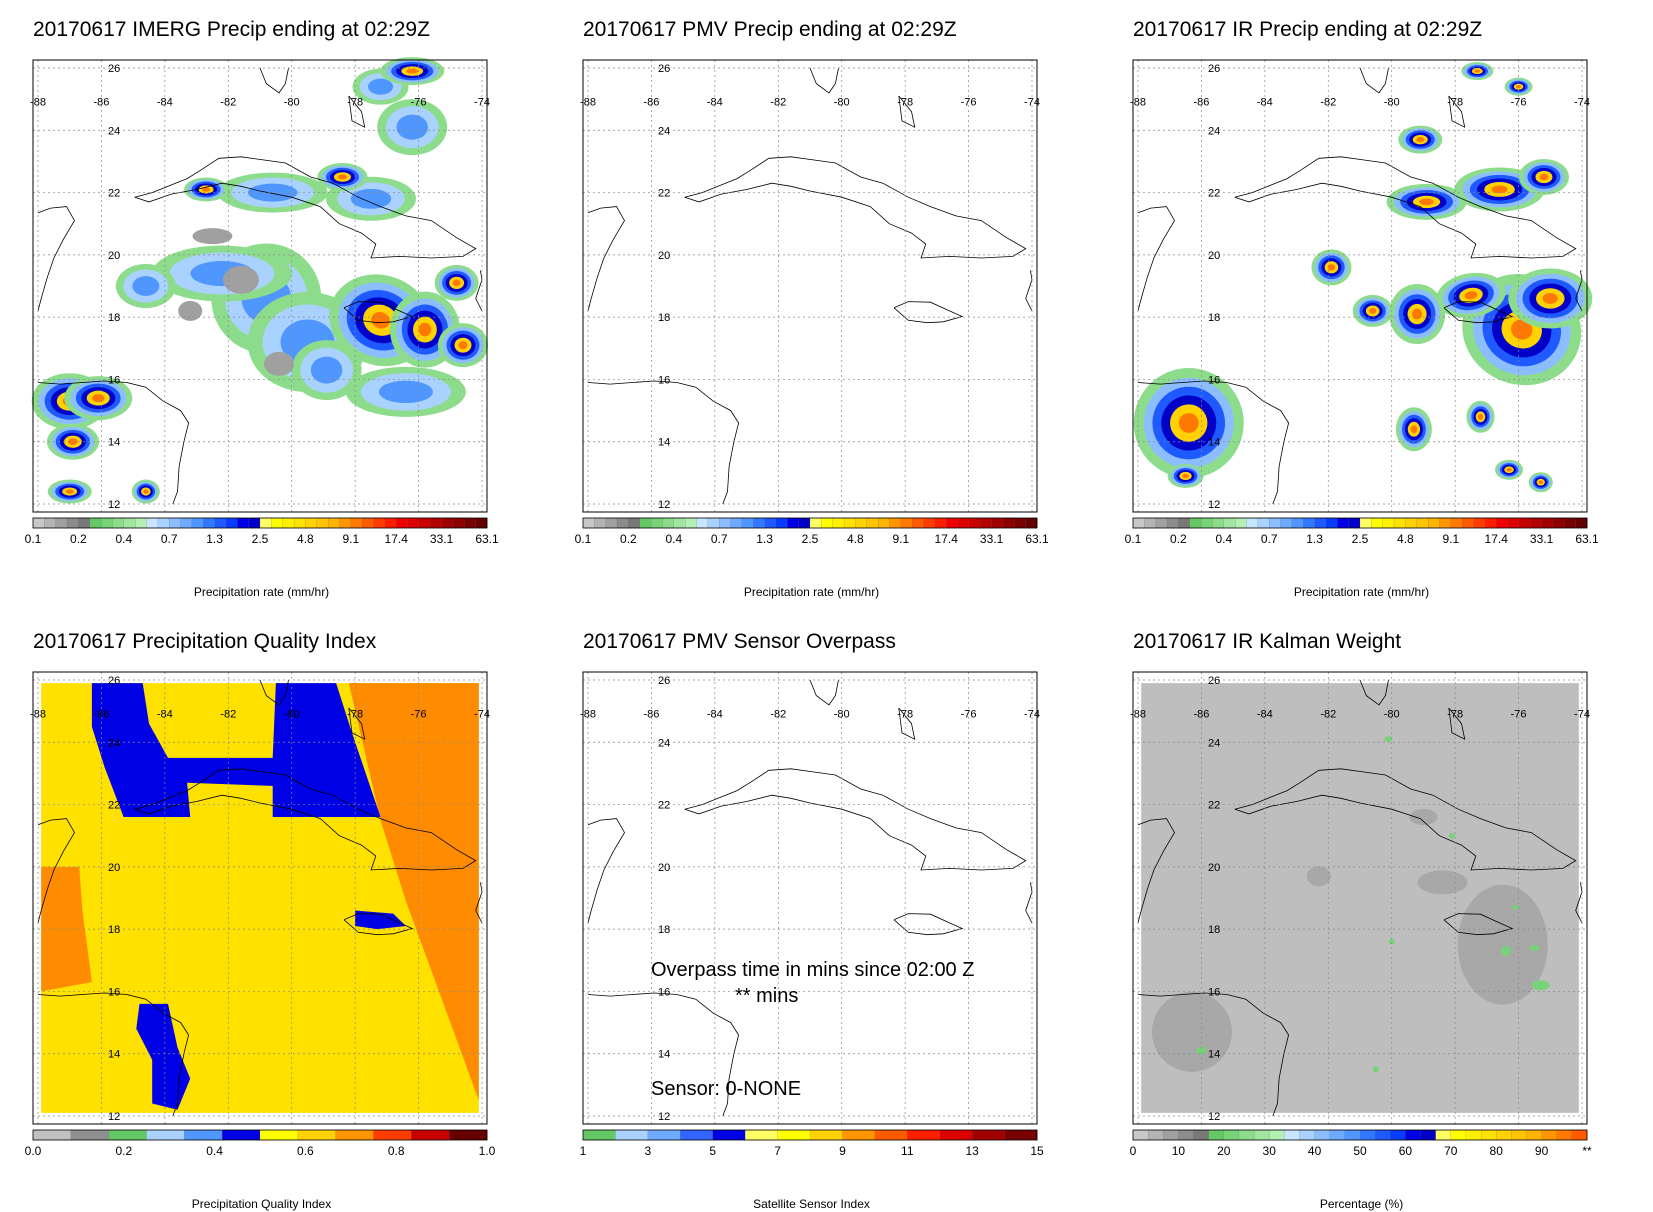  What do you see at coordinates (810, 523) in the screenshot?
I see `colorbar-frame` at bounding box center [810, 523].